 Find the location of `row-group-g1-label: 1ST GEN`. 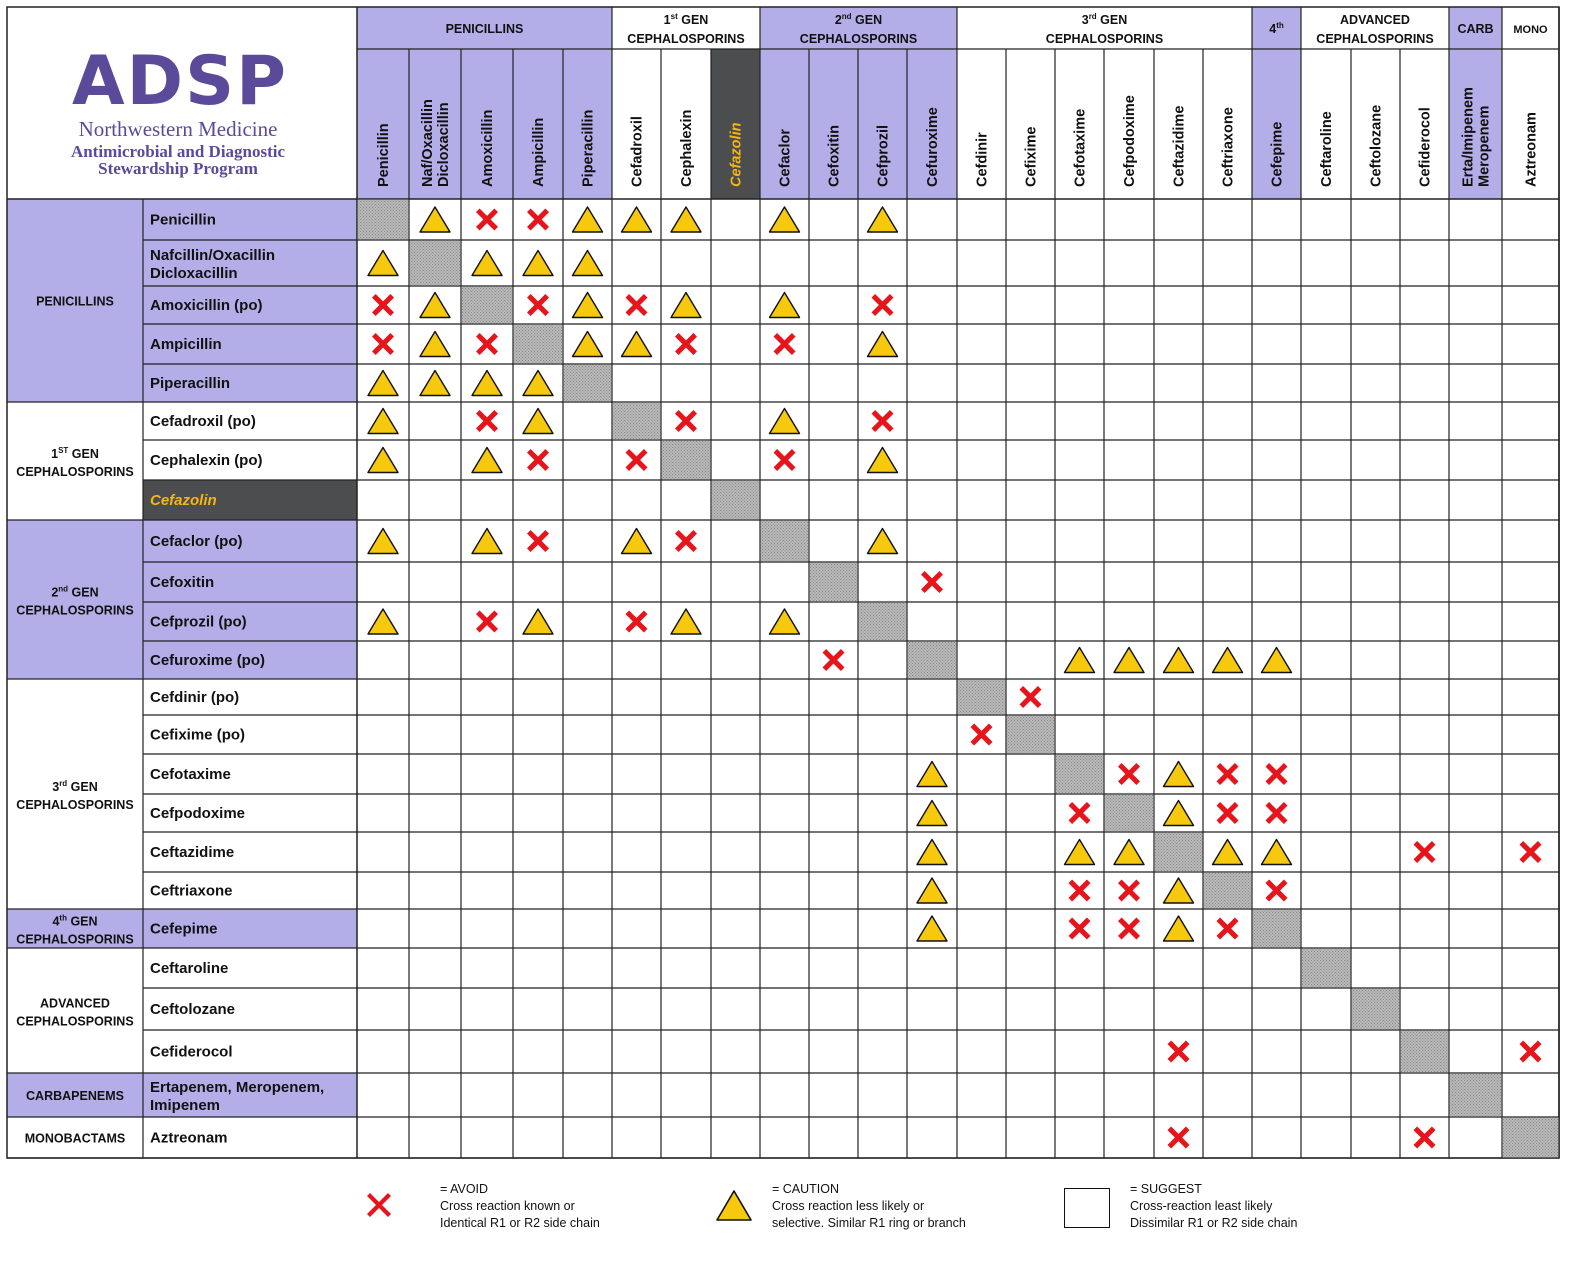

row-group-g1-label: 1ST GEN is located at coordinates (75, 453).